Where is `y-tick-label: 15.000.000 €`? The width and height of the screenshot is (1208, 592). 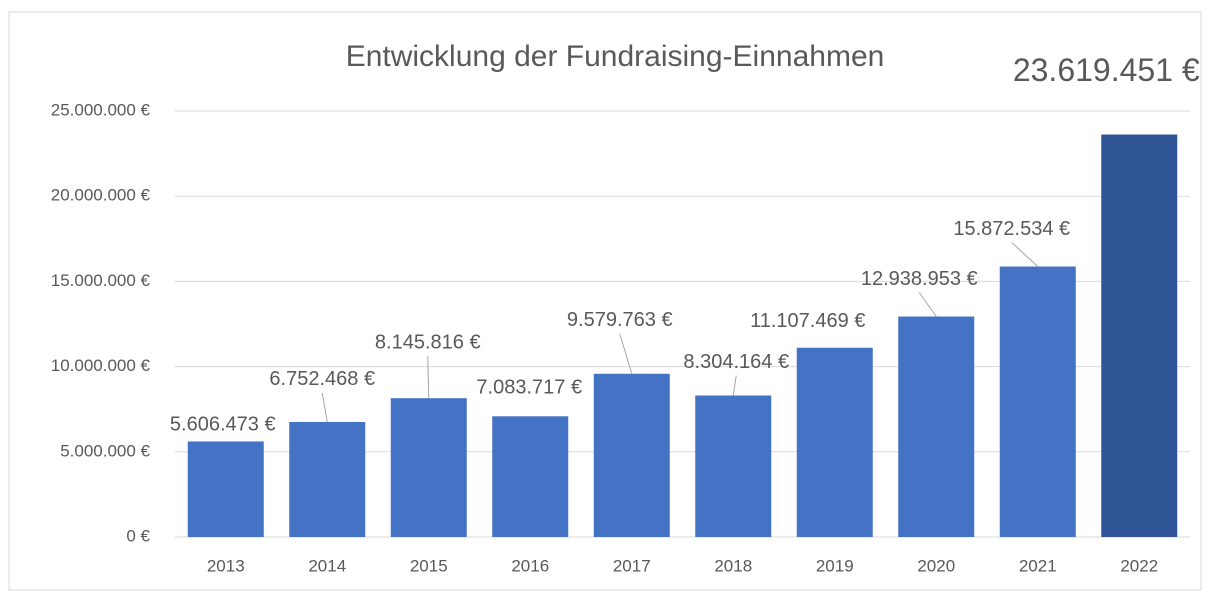 y-tick-label: 15.000.000 € is located at coordinates (101, 280).